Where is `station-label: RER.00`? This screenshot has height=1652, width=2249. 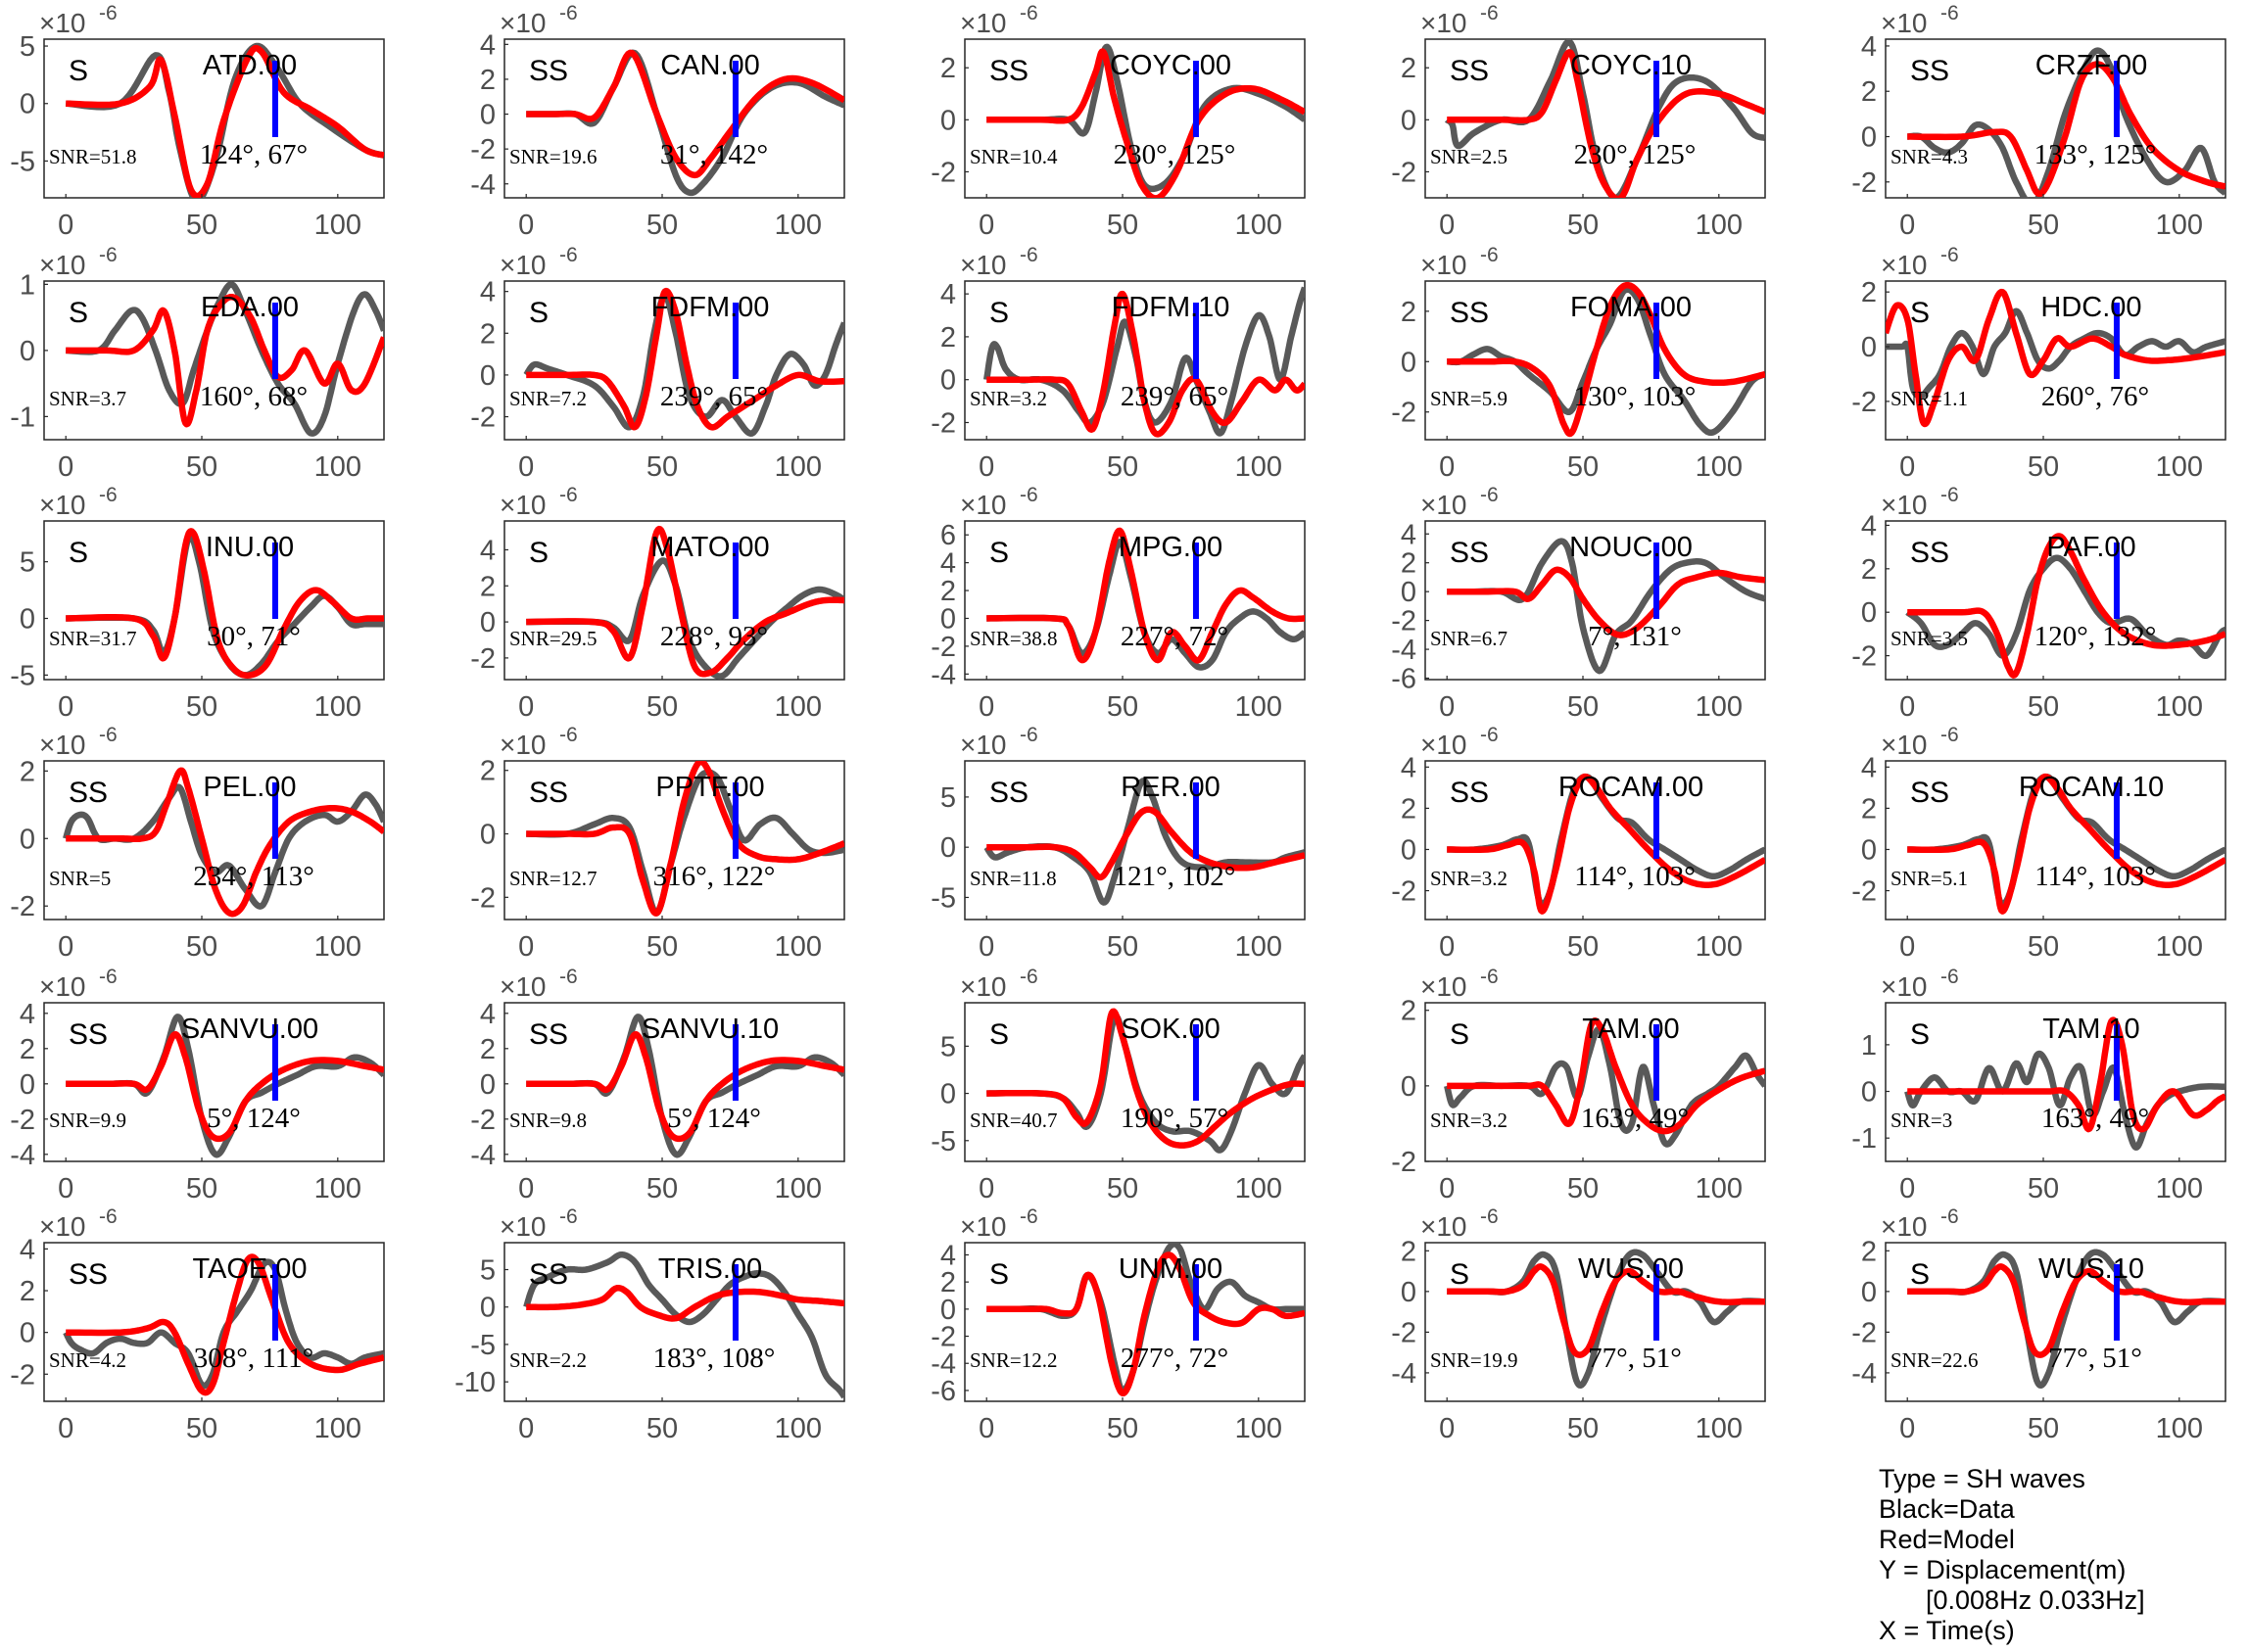
station-label: RER.00 is located at coordinates (1170, 787).